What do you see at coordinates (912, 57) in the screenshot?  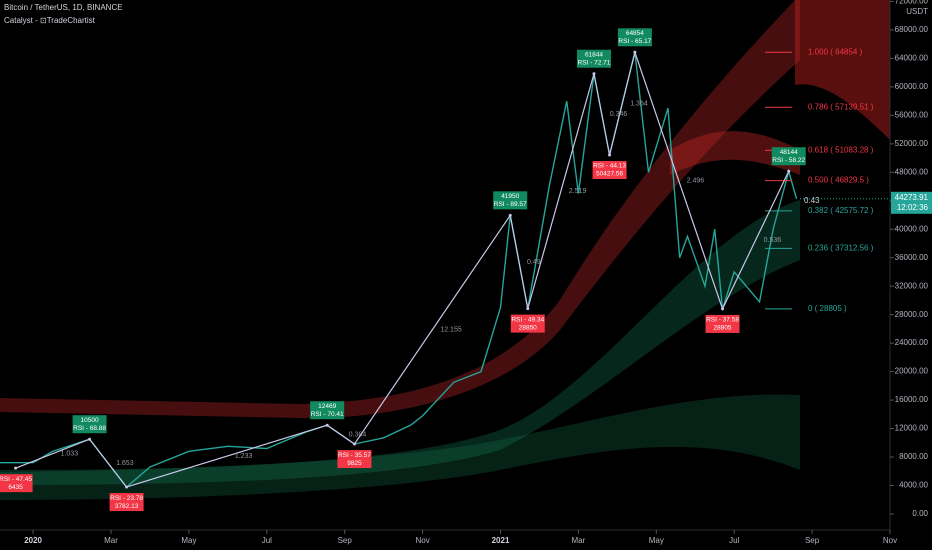 I see `y-tick-label: 64000.00` at bounding box center [912, 57].